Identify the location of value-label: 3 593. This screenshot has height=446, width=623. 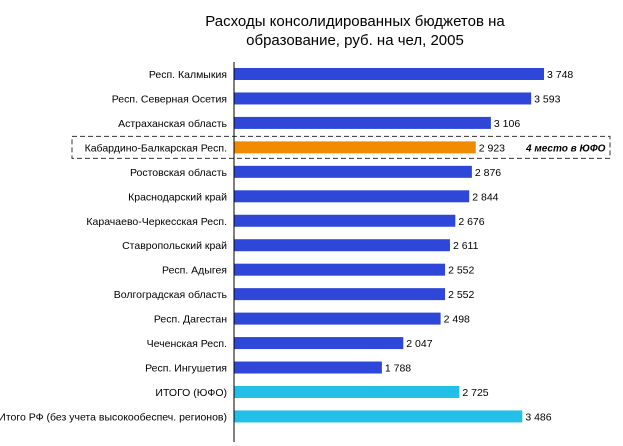
(547, 99).